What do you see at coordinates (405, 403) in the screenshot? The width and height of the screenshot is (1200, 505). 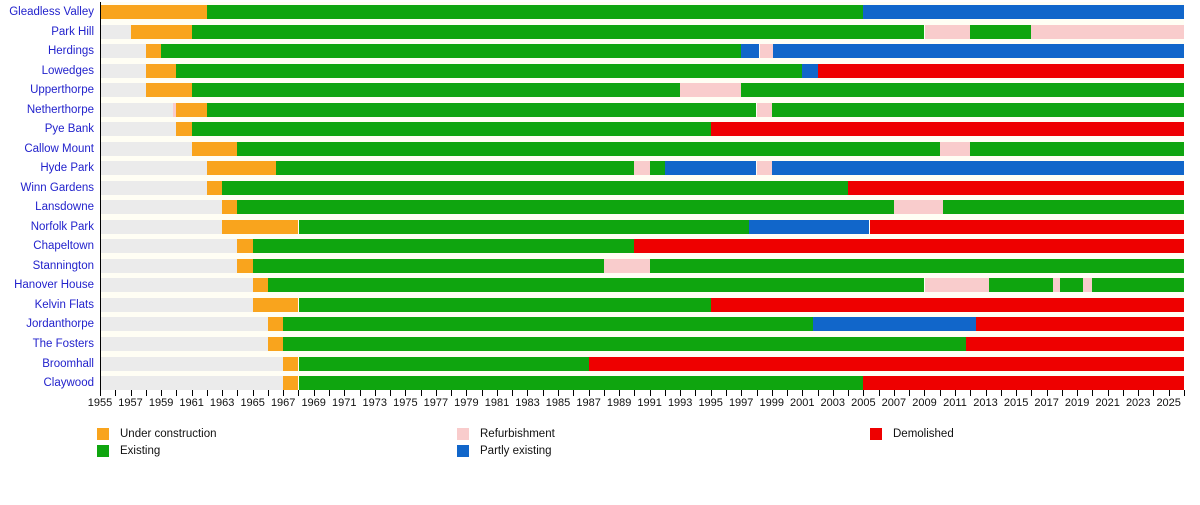 I see `axis-year-label: 1975` at bounding box center [405, 403].